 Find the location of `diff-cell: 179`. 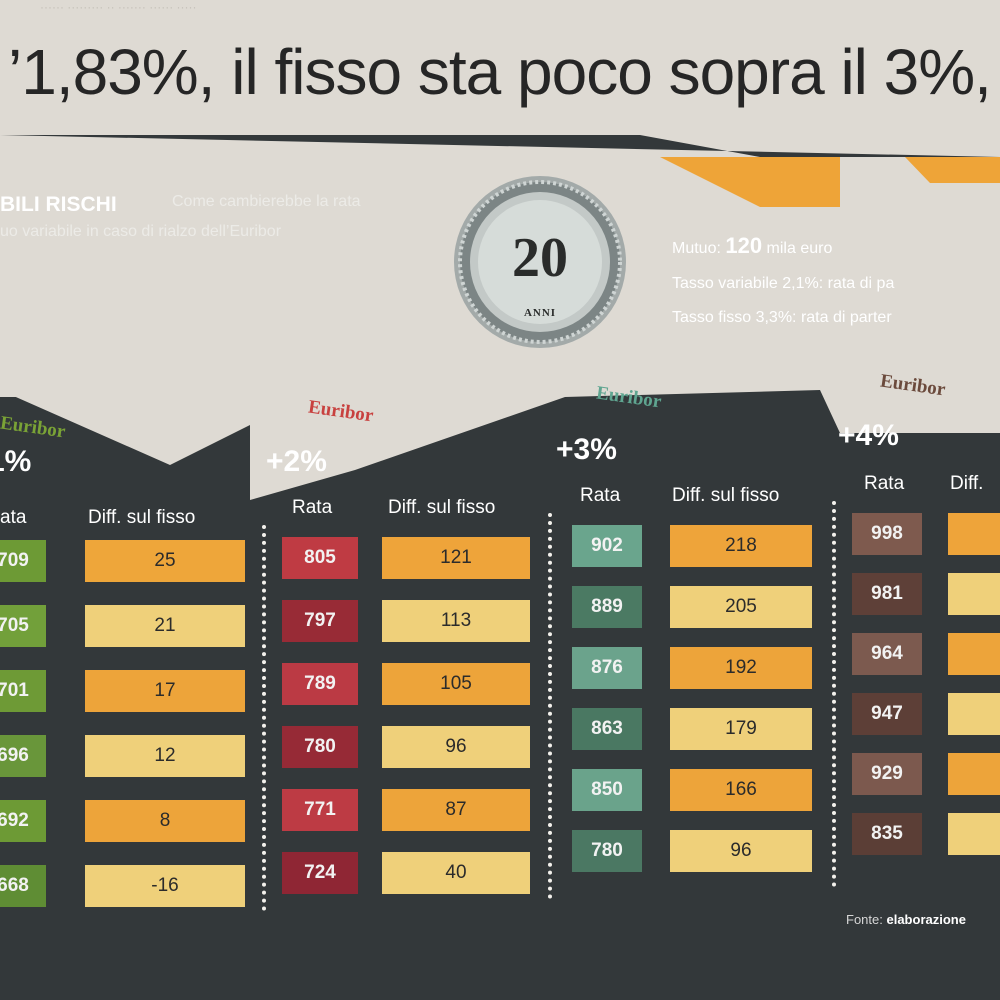

diff-cell: 179 is located at coordinates (741, 729).